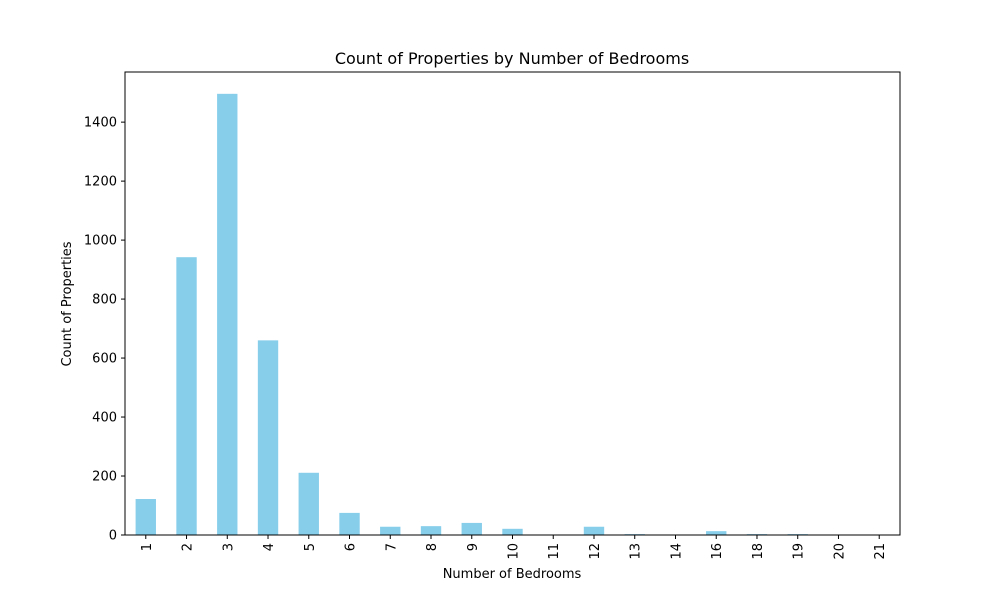 Image resolution: width=1000 pixels, height=600 pixels. I want to click on x-tick-label-3: 3, so click(228, 547).